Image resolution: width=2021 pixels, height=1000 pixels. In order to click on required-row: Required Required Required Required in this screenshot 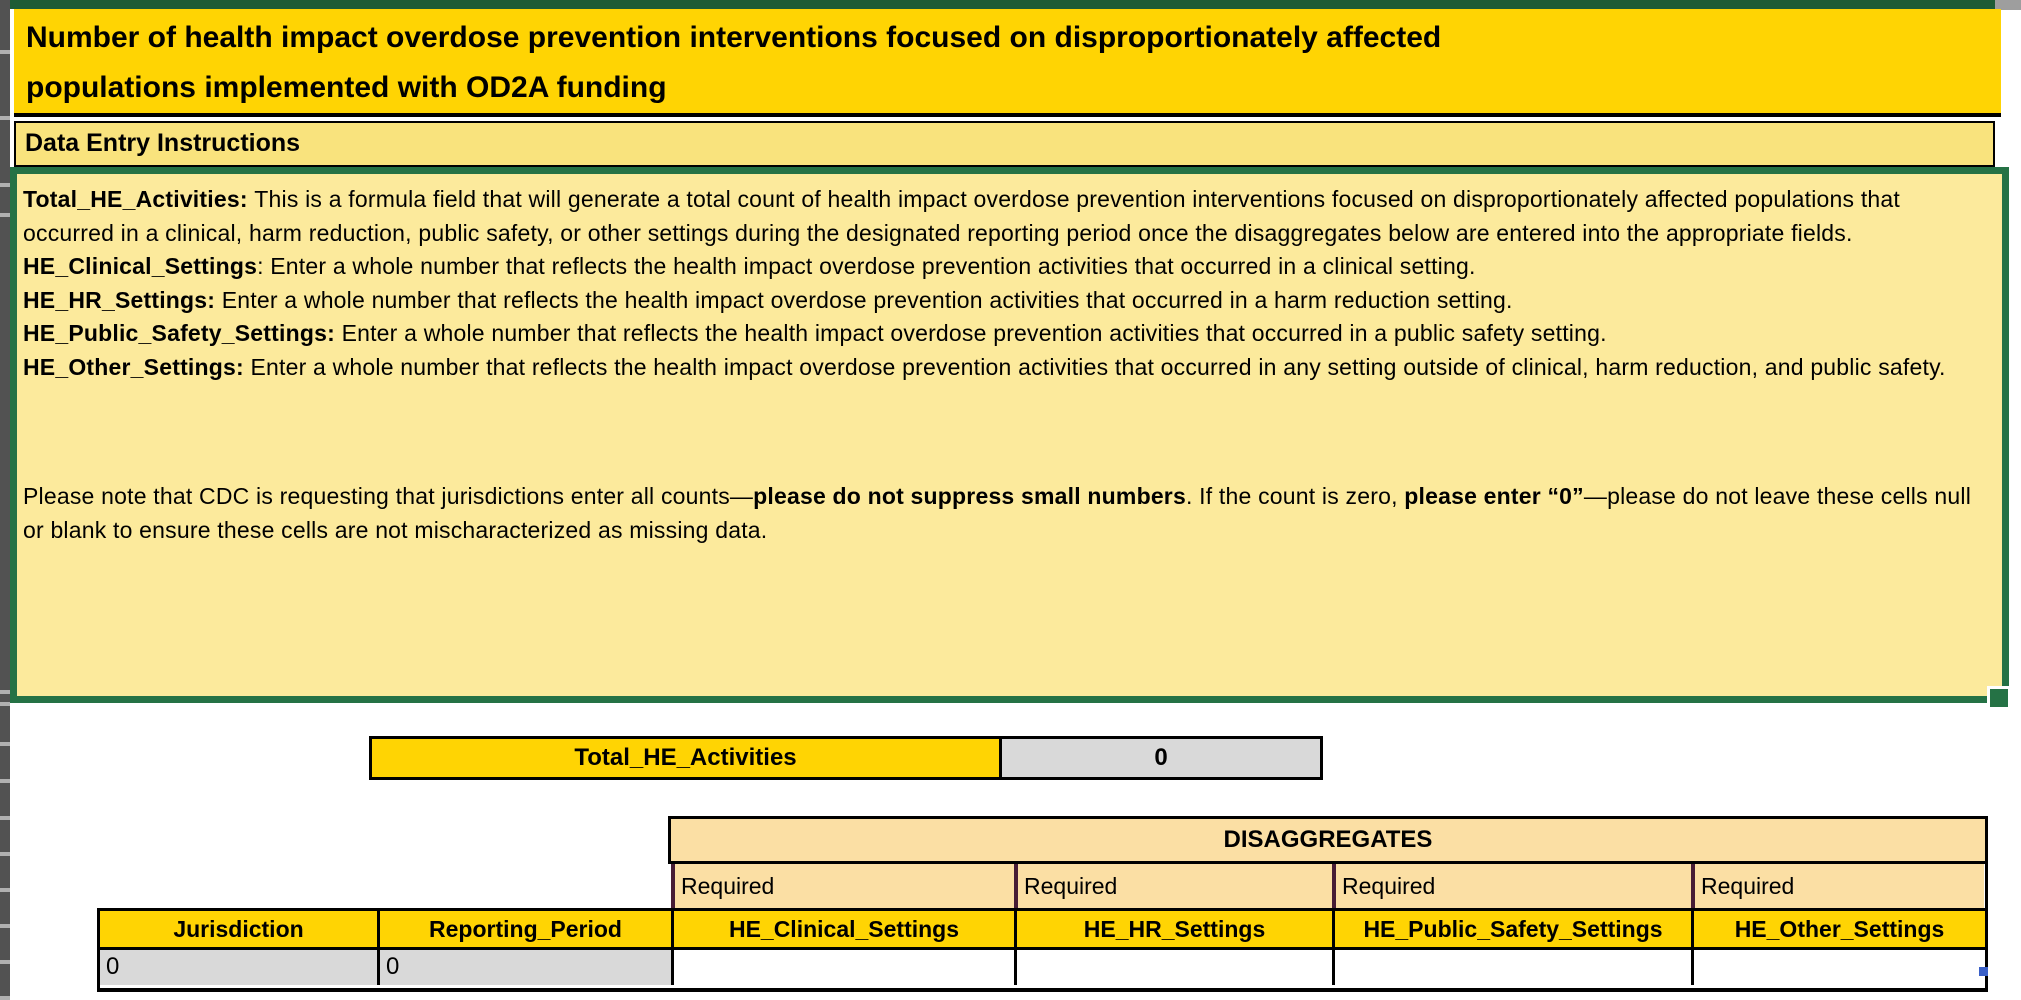, I will do `click(1329, 886)`.